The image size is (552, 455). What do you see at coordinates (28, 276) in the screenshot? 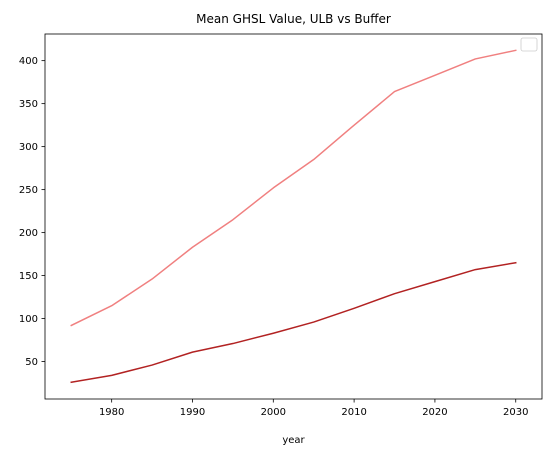
I see `y-tick-label: 150` at bounding box center [28, 276].